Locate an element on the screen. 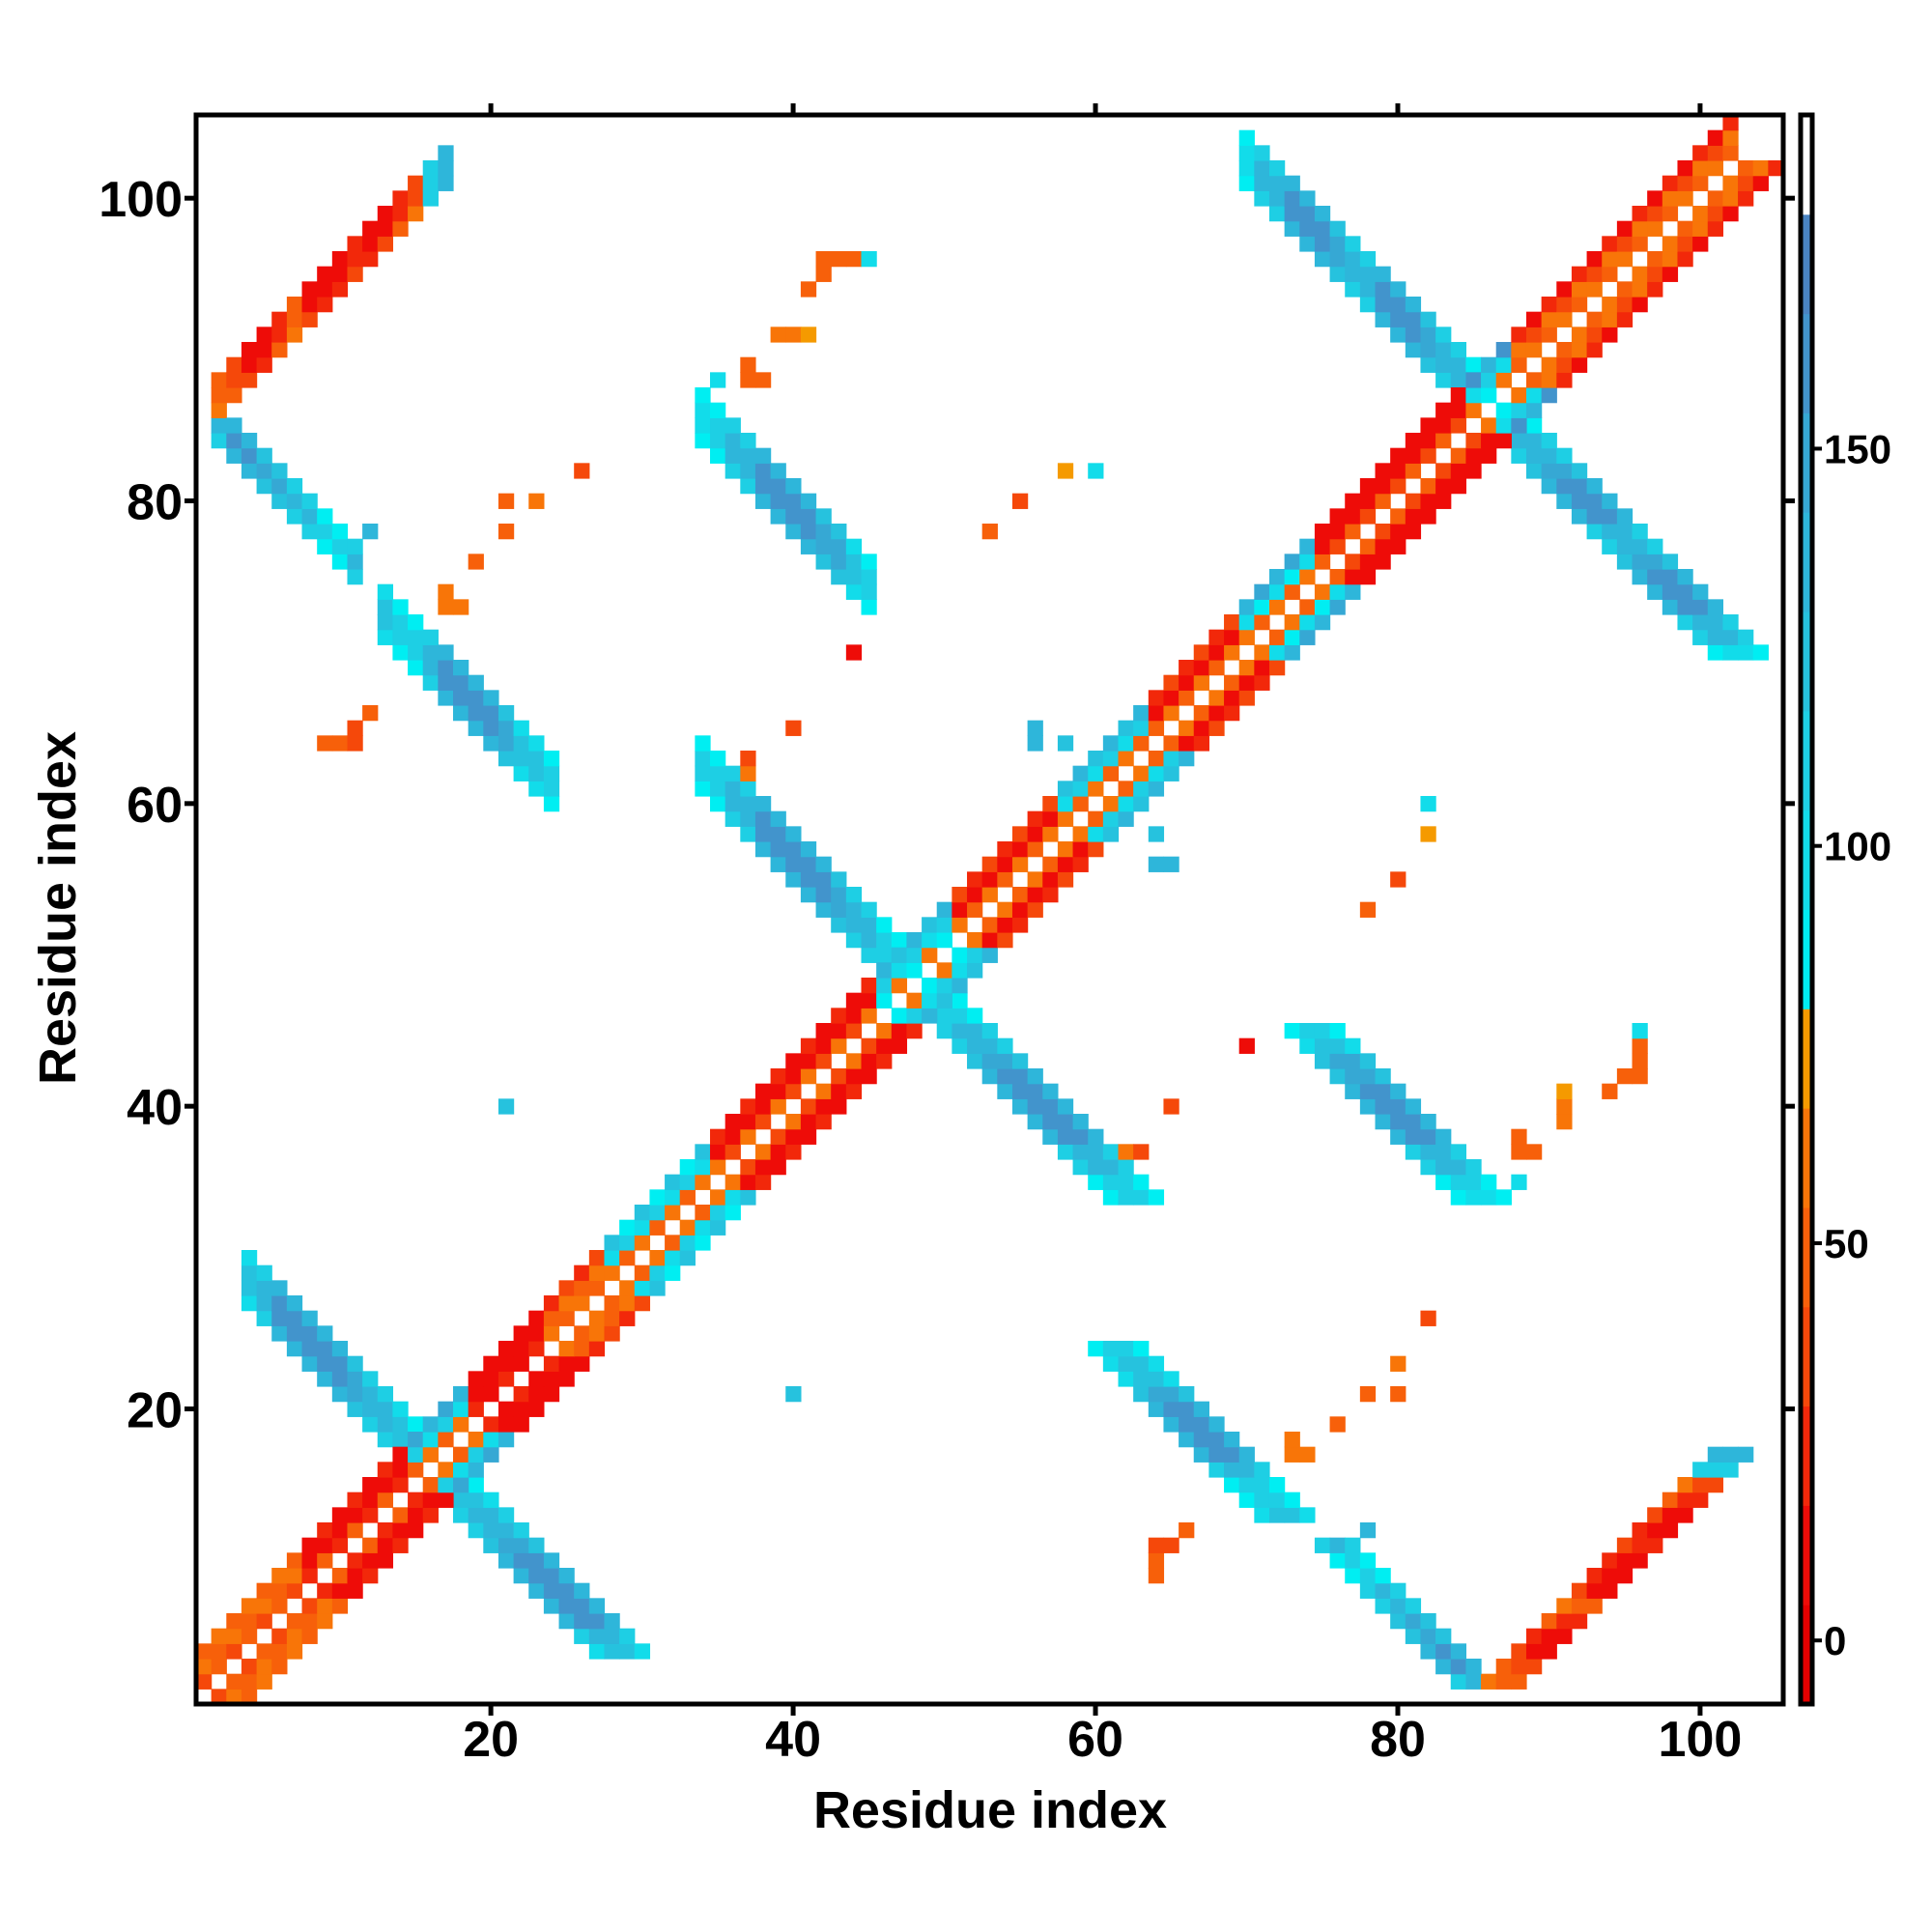 This screenshot has width=1932, height=1932. colorbar-tick-label: 0 is located at coordinates (1835, 1640).